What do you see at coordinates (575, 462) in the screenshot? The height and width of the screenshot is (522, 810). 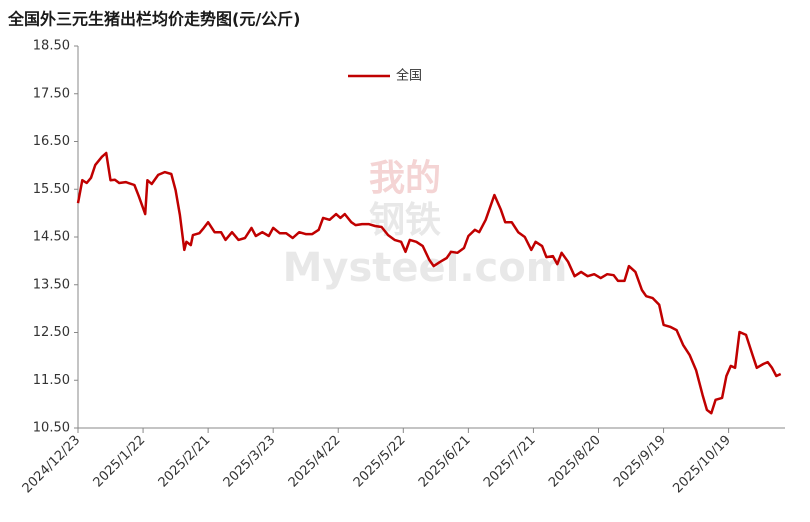 I see `x-tick-label: 2025/8/20` at bounding box center [575, 462].